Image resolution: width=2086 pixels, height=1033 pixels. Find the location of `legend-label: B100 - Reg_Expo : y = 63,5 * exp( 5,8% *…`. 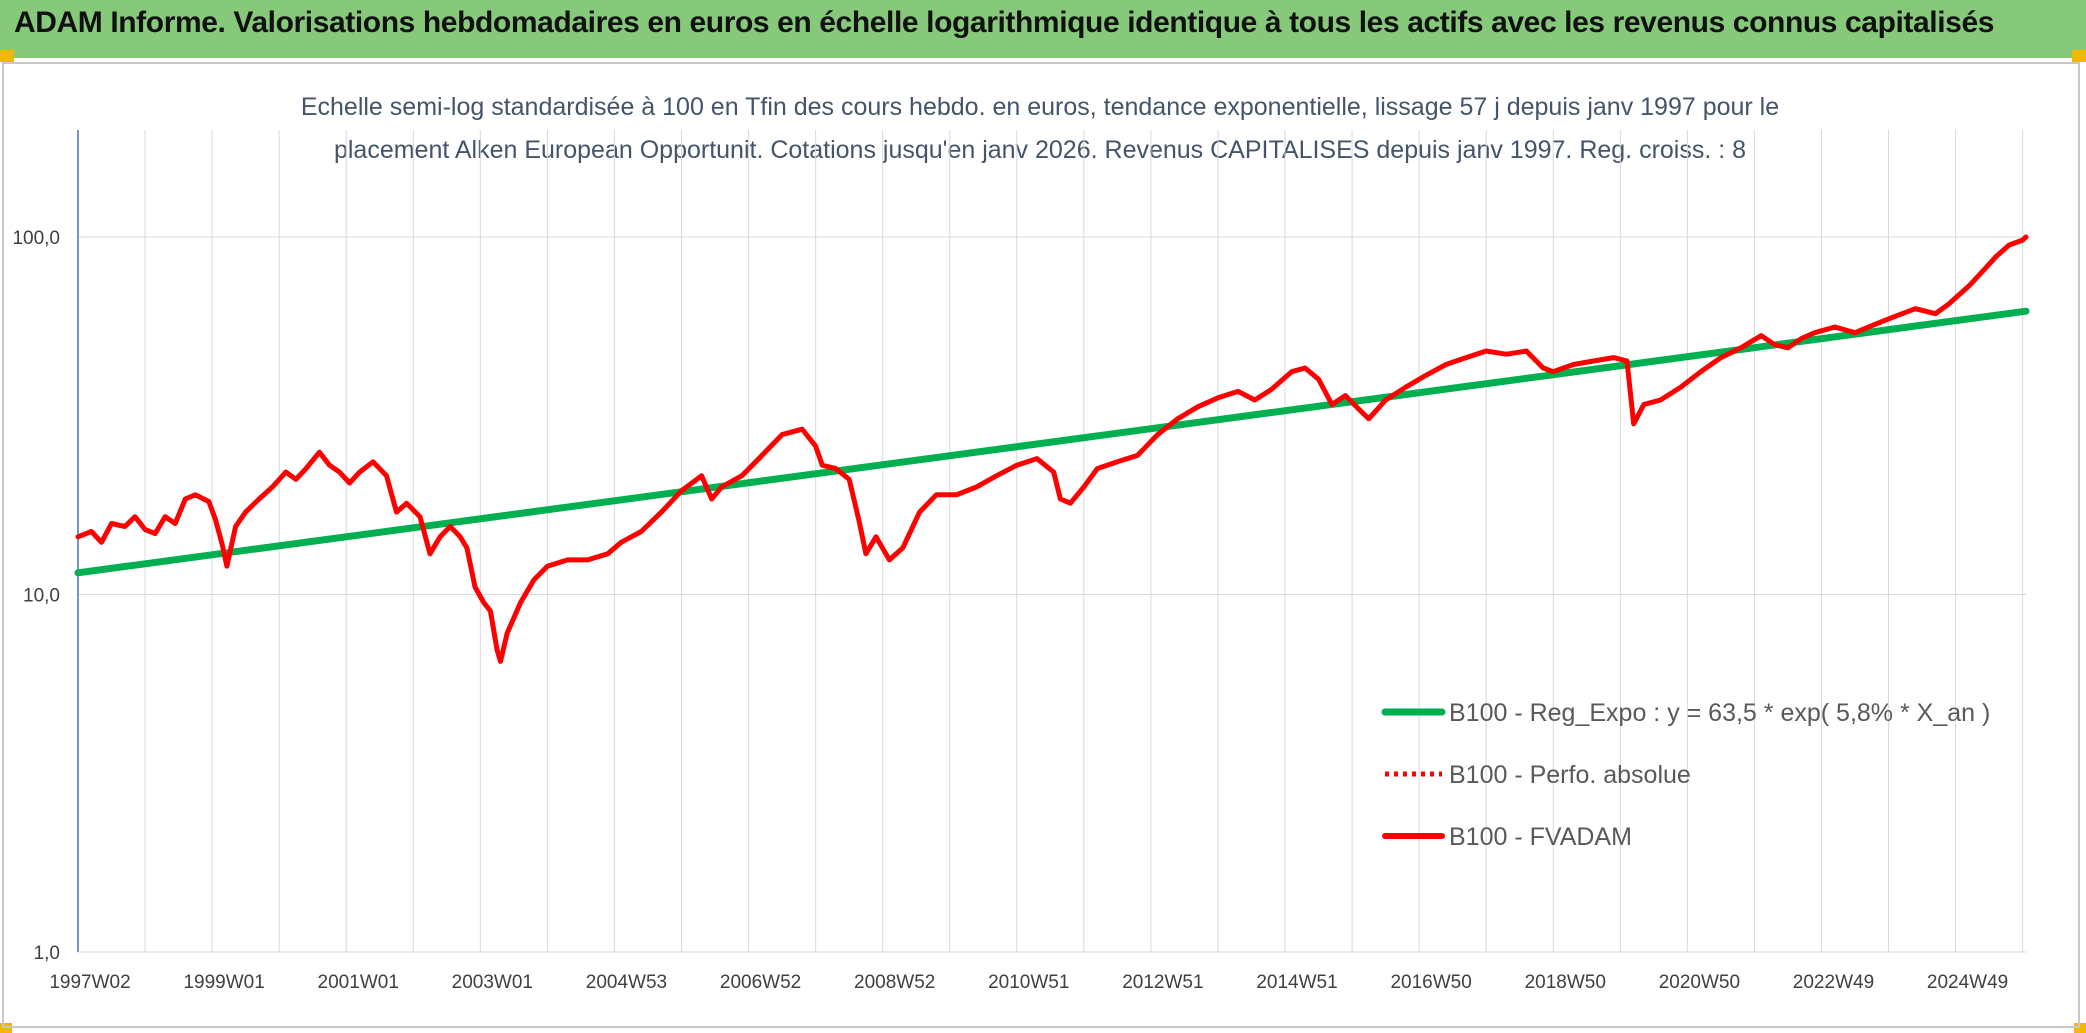

legend-label: B100 - Reg_Expo : y = 63,5 * exp( 5,8% *… is located at coordinates (1719, 713).